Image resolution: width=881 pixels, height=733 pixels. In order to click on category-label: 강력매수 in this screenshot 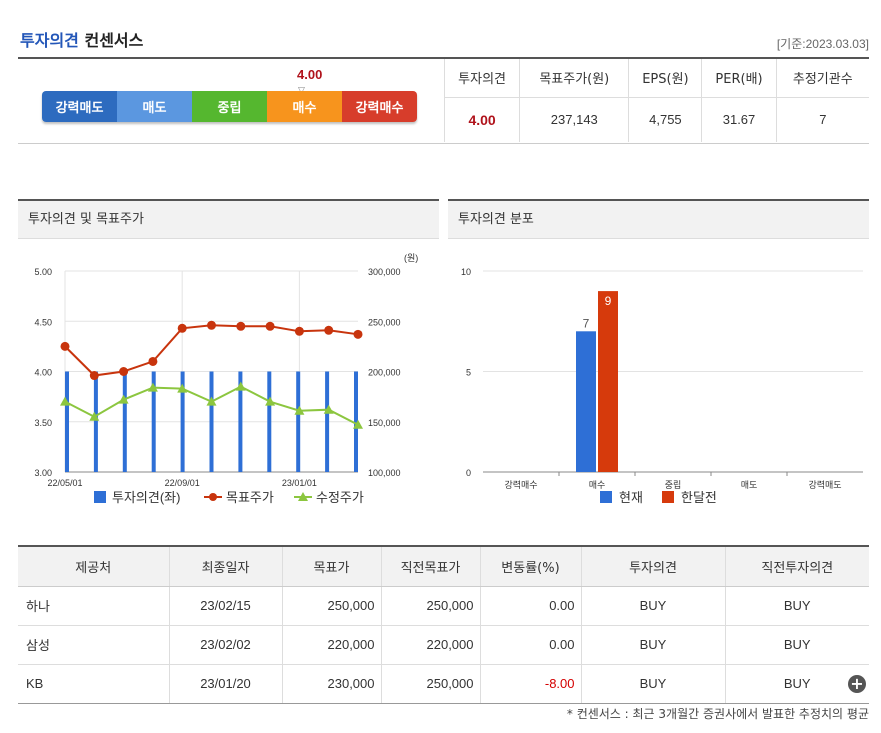, I will do `click(520, 484)`.